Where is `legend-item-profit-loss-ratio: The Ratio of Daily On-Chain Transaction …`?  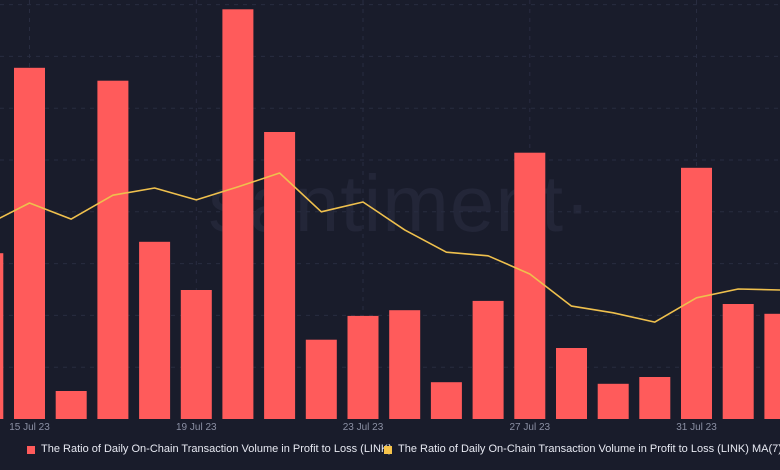 legend-item-profit-loss-ratio: The Ratio of Daily On-Chain Transaction … is located at coordinates (209, 449).